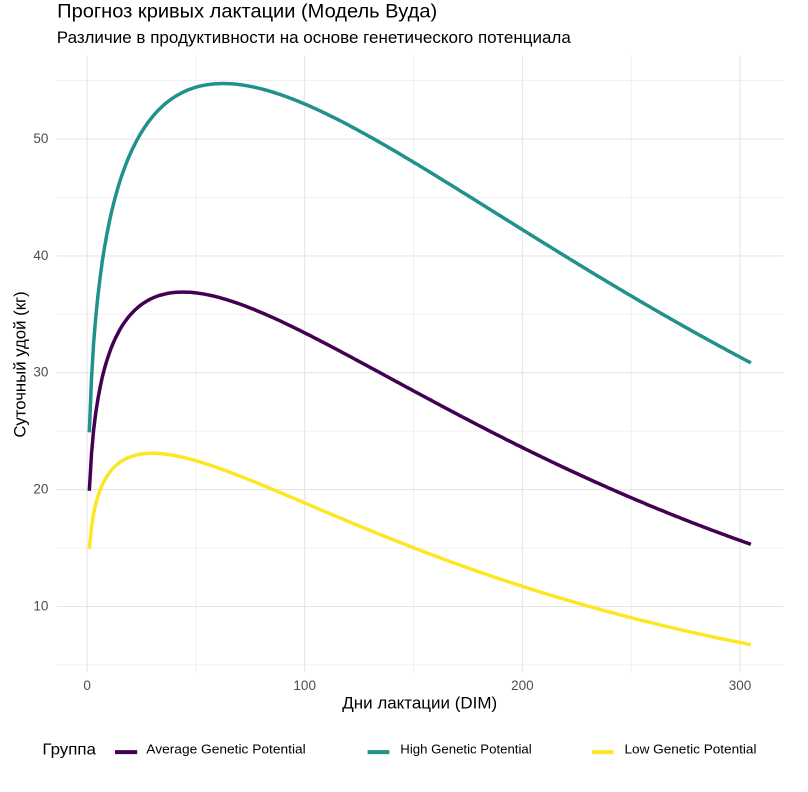 This screenshot has height=792, width=808. What do you see at coordinates (691, 749) in the screenshot?
I see `svg-text: Low Genetic Potential` at bounding box center [691, 749].